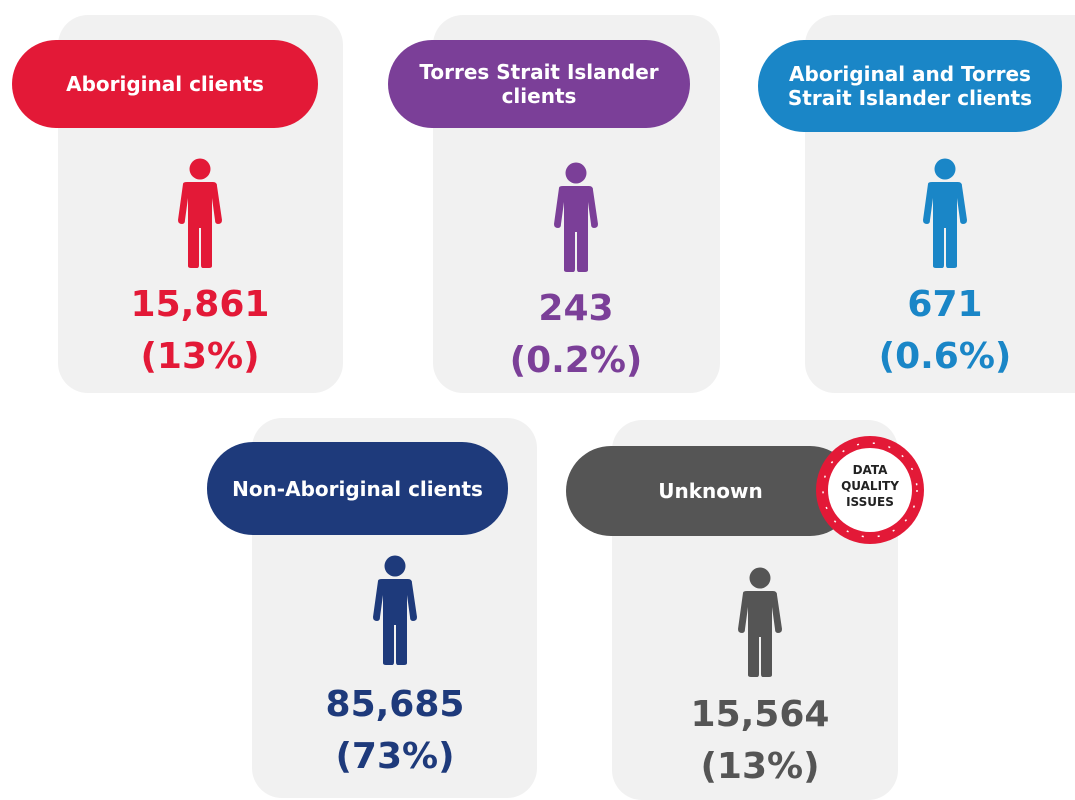 The width and height of the screenshot is (1075, 800). I want to click on count: 15,564, so click(760, 714).